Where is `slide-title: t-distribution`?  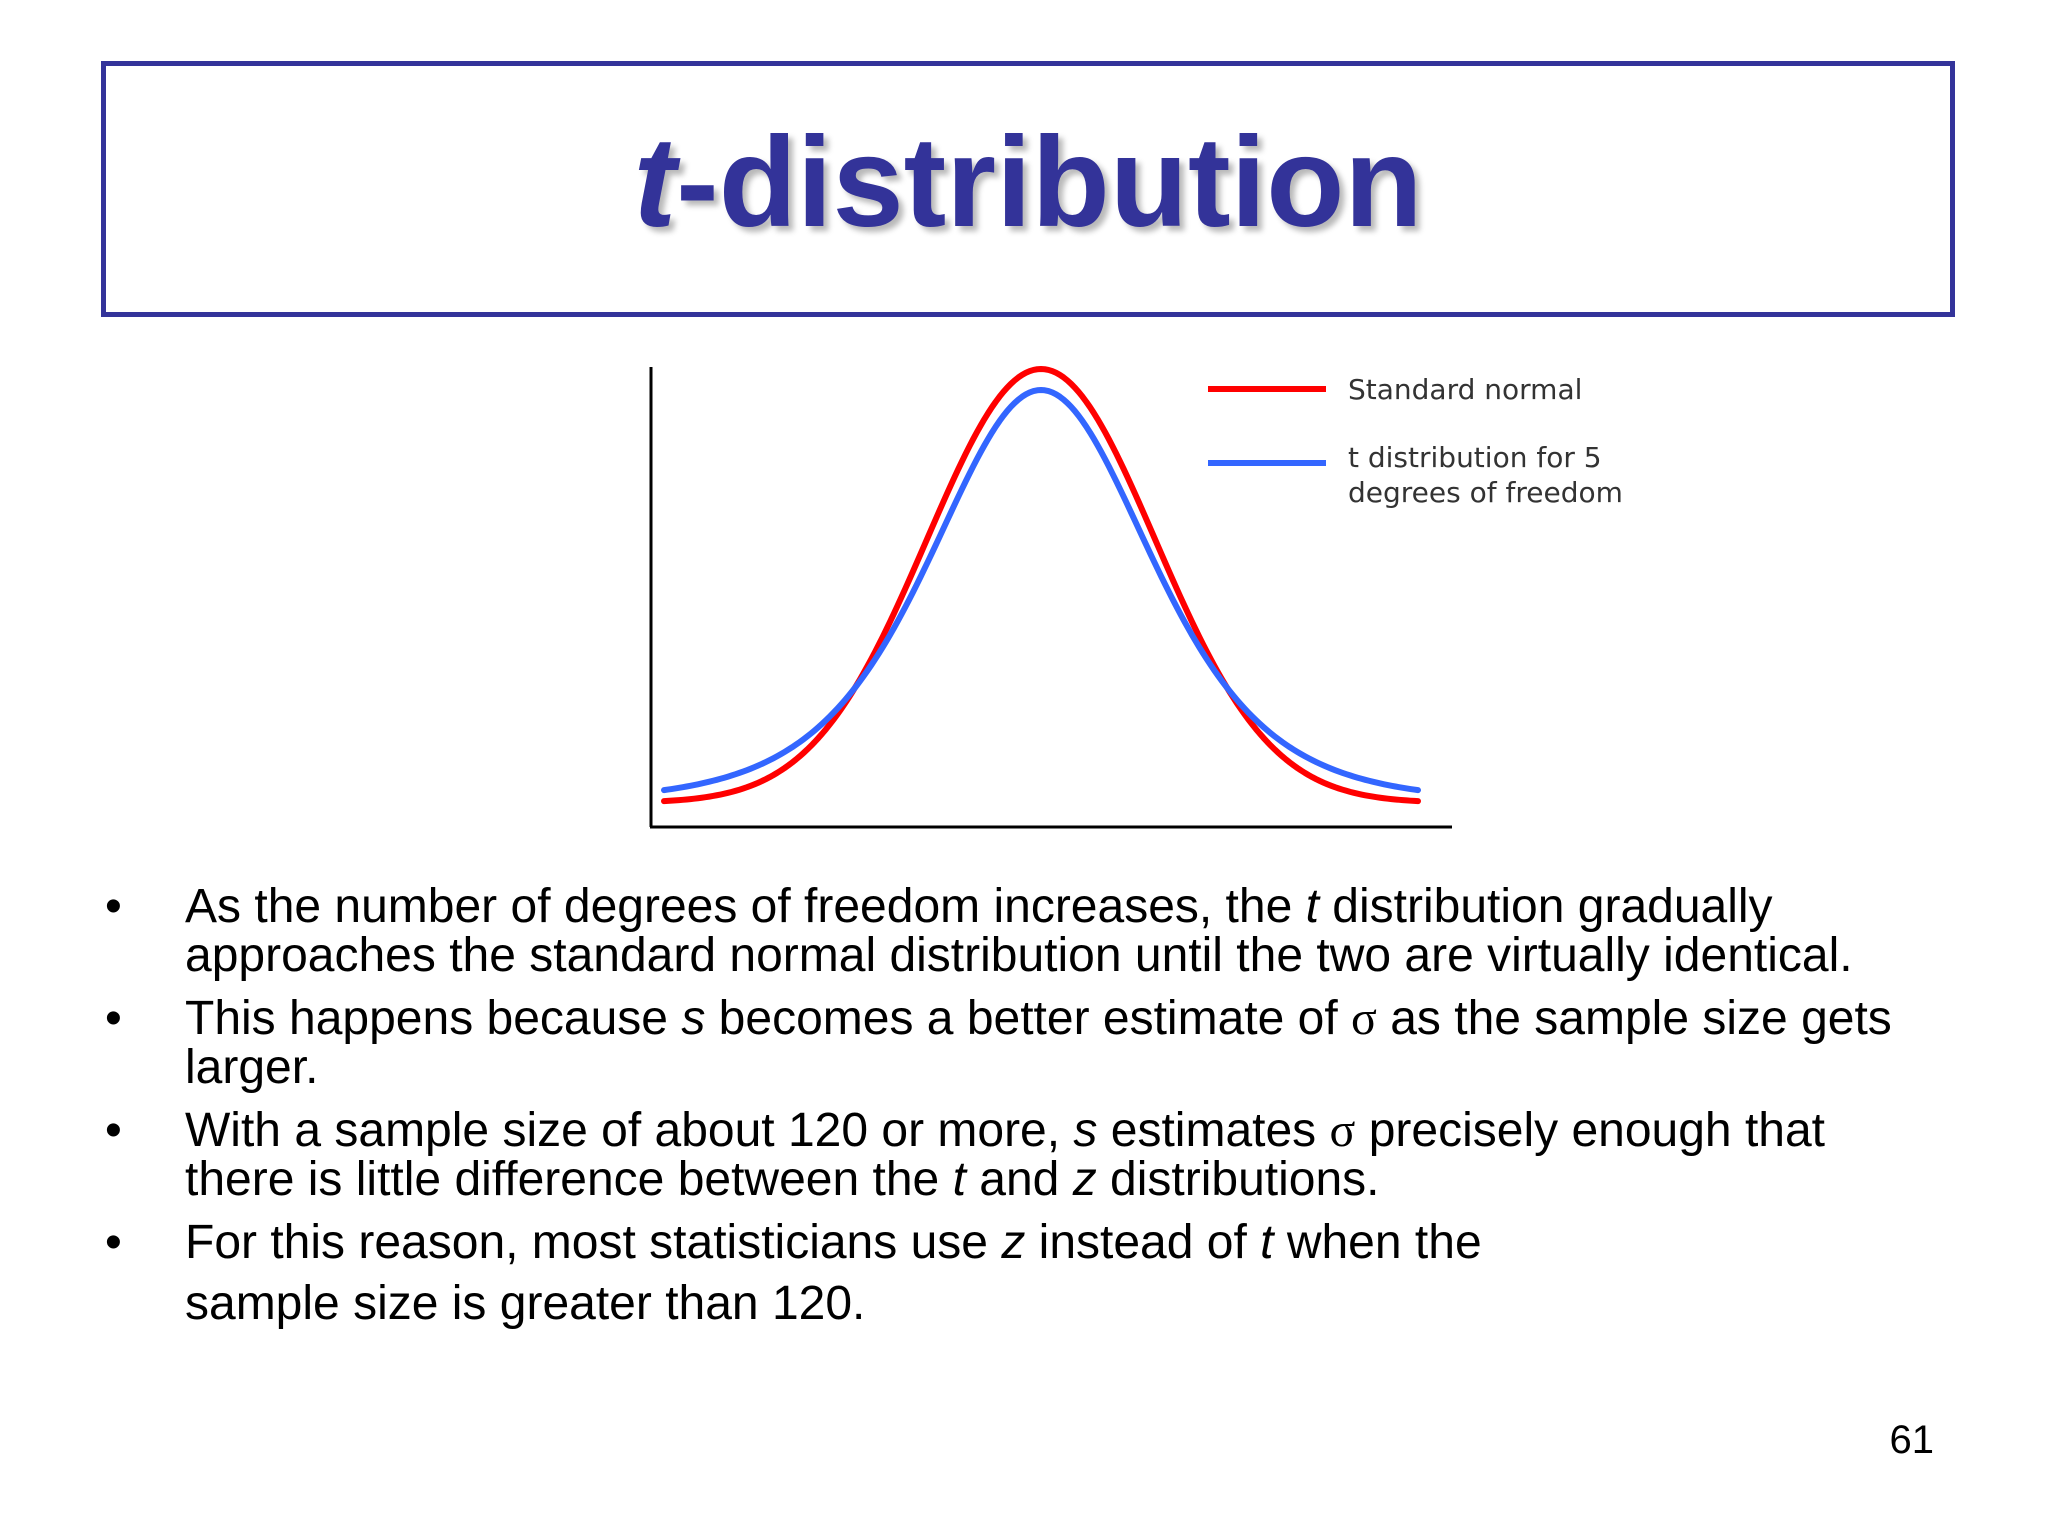 slide-title: t-distribution is located at coordinates (1027, 183).